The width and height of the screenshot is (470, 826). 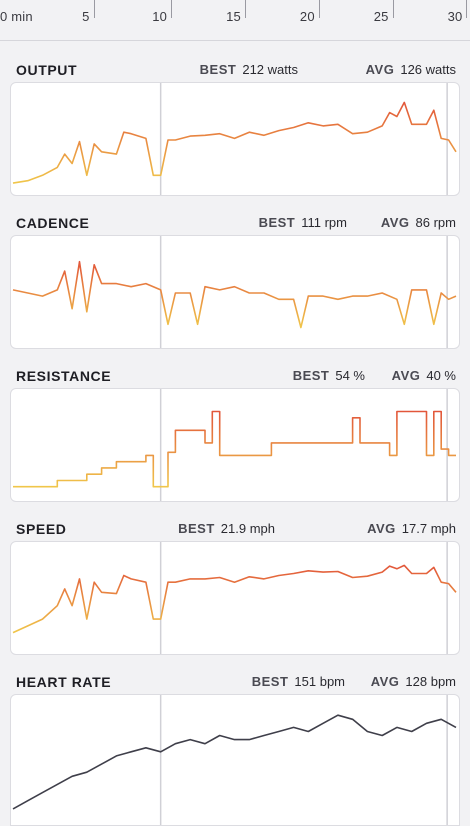 I want to click on series-line-cadence, so click(x=234, y=294).